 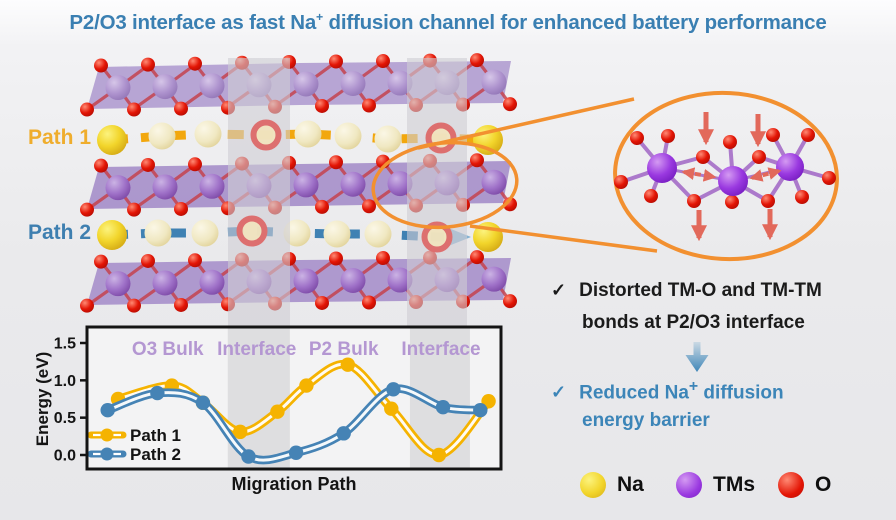 What do you see at coordinates (259, 195) in the screenshot?
I see `interface-highlight-band-left` at bounding box center [259, 195].